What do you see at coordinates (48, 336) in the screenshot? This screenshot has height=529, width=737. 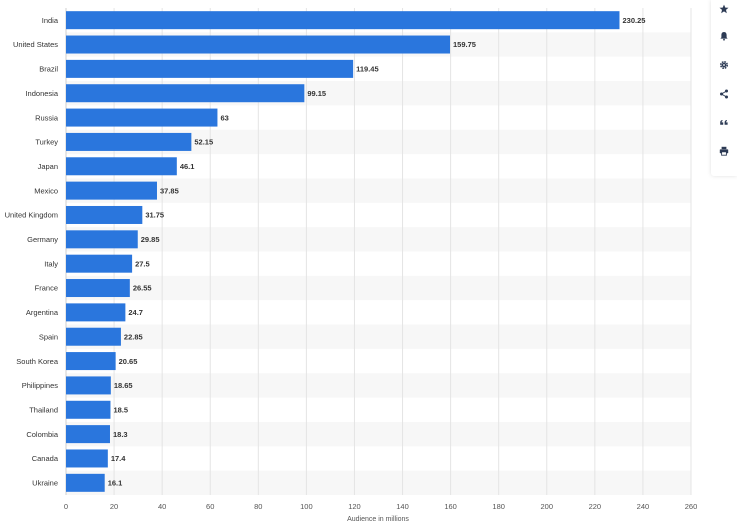 I see `category-label: Spain` at bounding box center [48, 336].